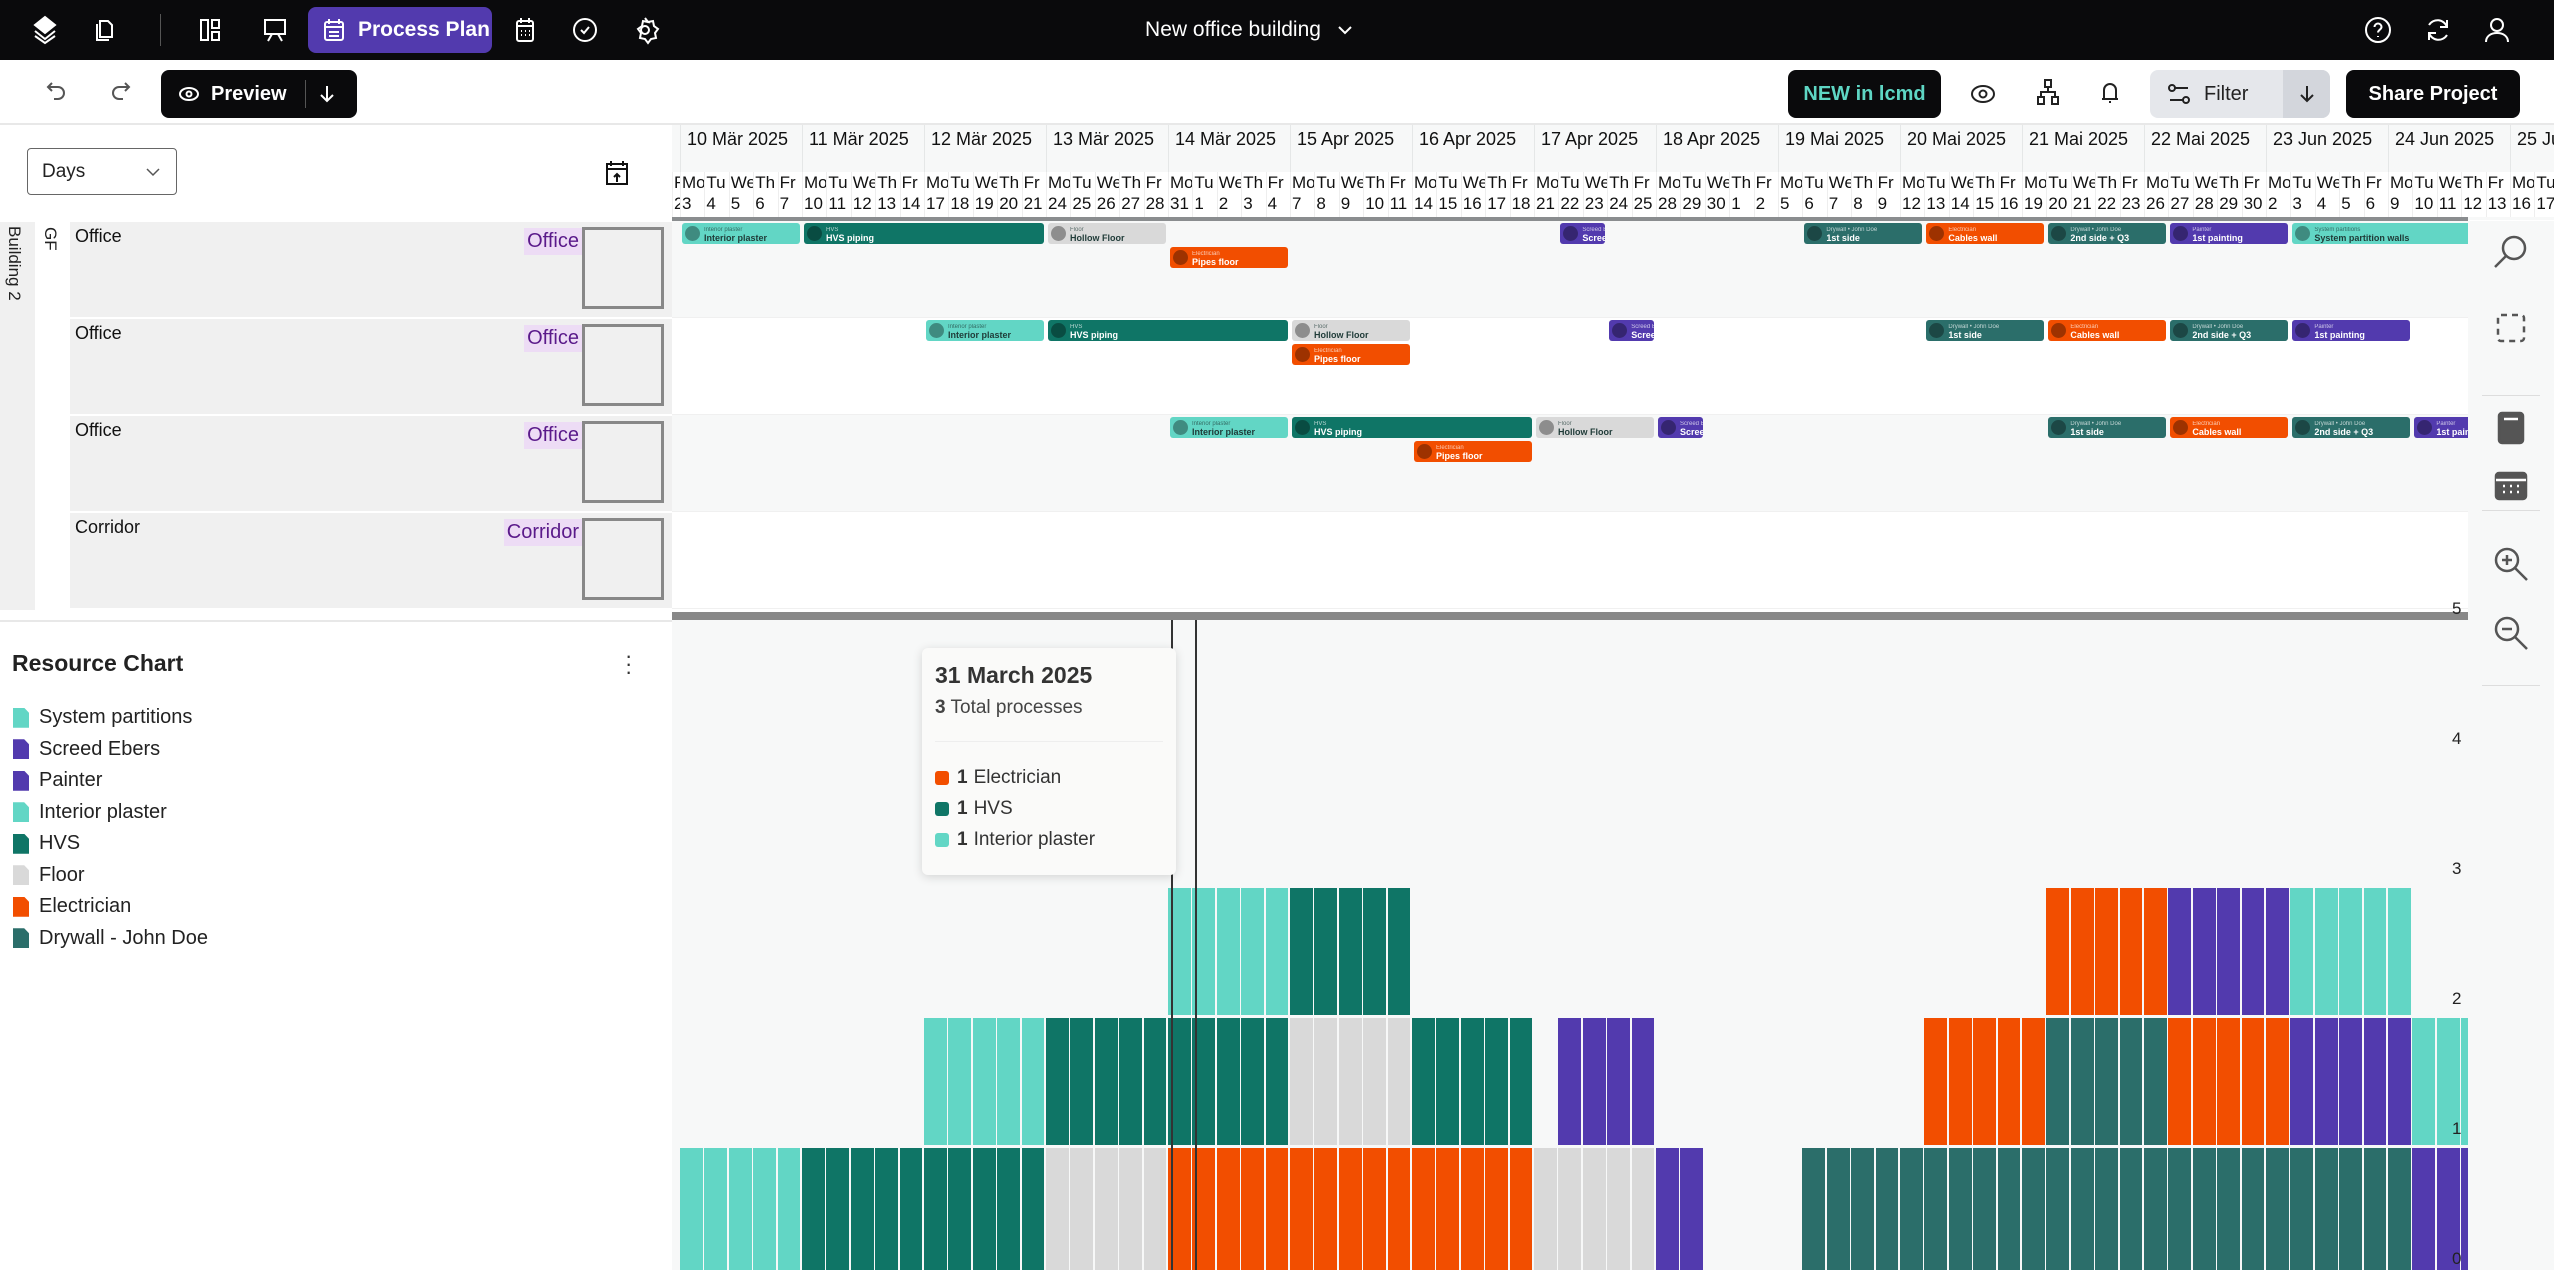  Describe the element at coordinates (371, 560) in the screenshot. I see `location-row: Corridor Corridor` at that location.